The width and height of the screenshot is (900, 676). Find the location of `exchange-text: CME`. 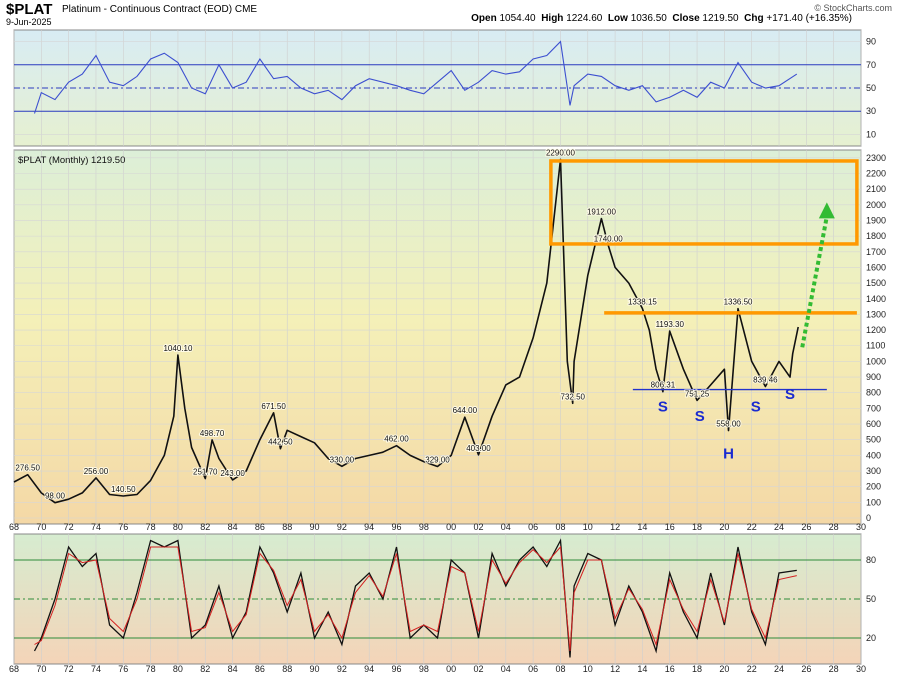

exchange-text: CME is located at coordinates (246, 9).